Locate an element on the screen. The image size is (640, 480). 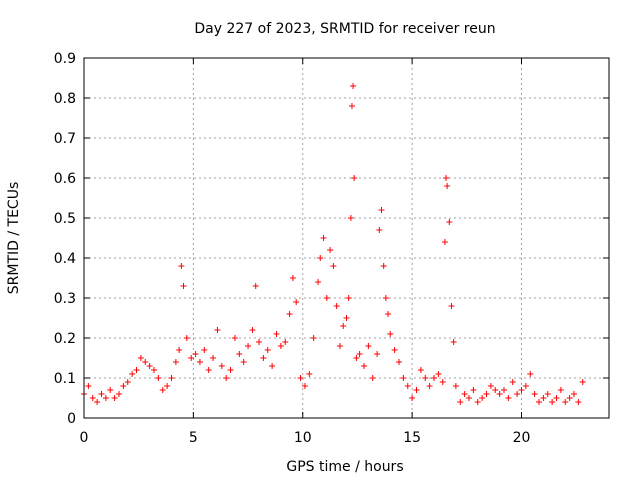
y-tick-label: 0.7 is located at coordinates (65, 139).